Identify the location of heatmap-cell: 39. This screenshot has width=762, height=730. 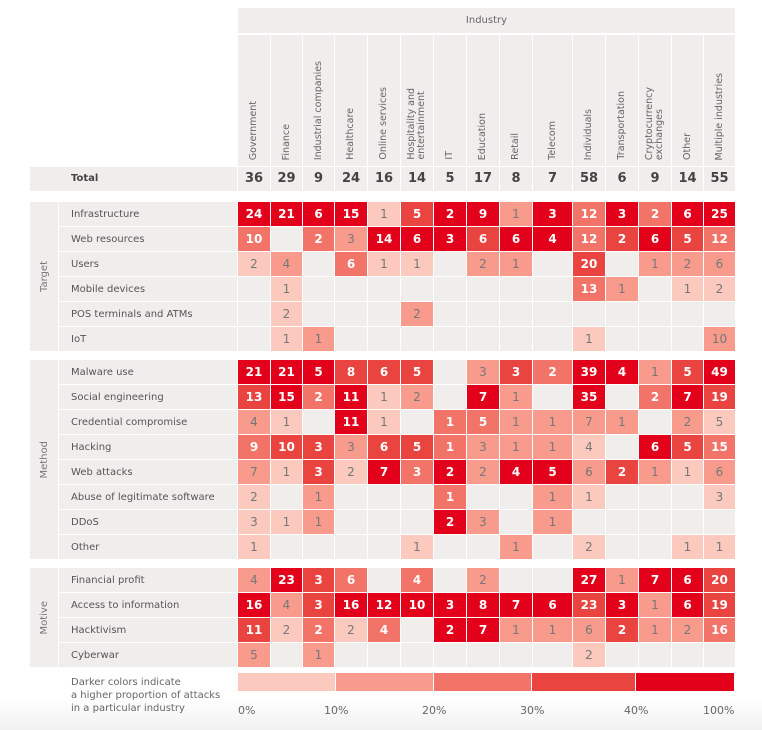
(589, 372).